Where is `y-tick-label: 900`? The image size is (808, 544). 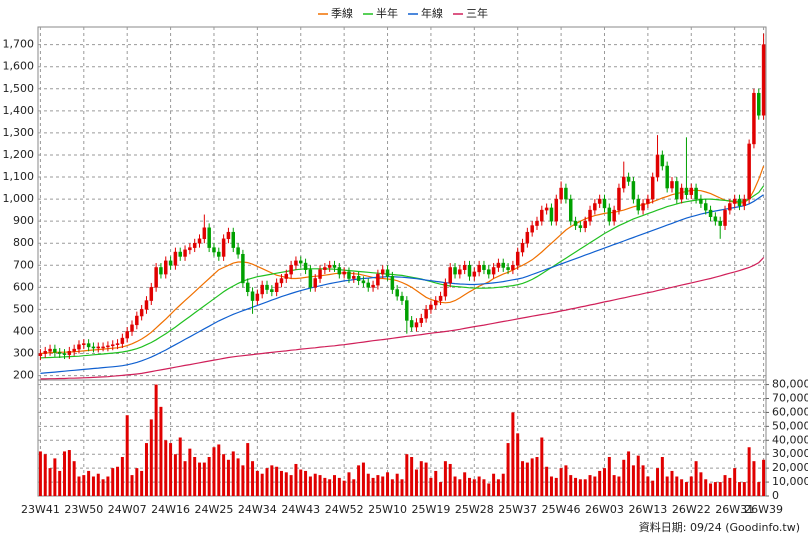
y-tick-label: 900 is located at coordinates (23, 220).